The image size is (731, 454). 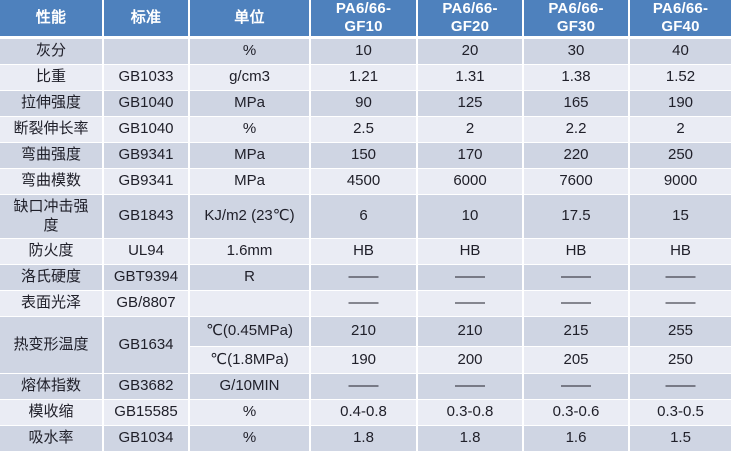 I want to click on value-cell: 255, so click(x=680, y=332).